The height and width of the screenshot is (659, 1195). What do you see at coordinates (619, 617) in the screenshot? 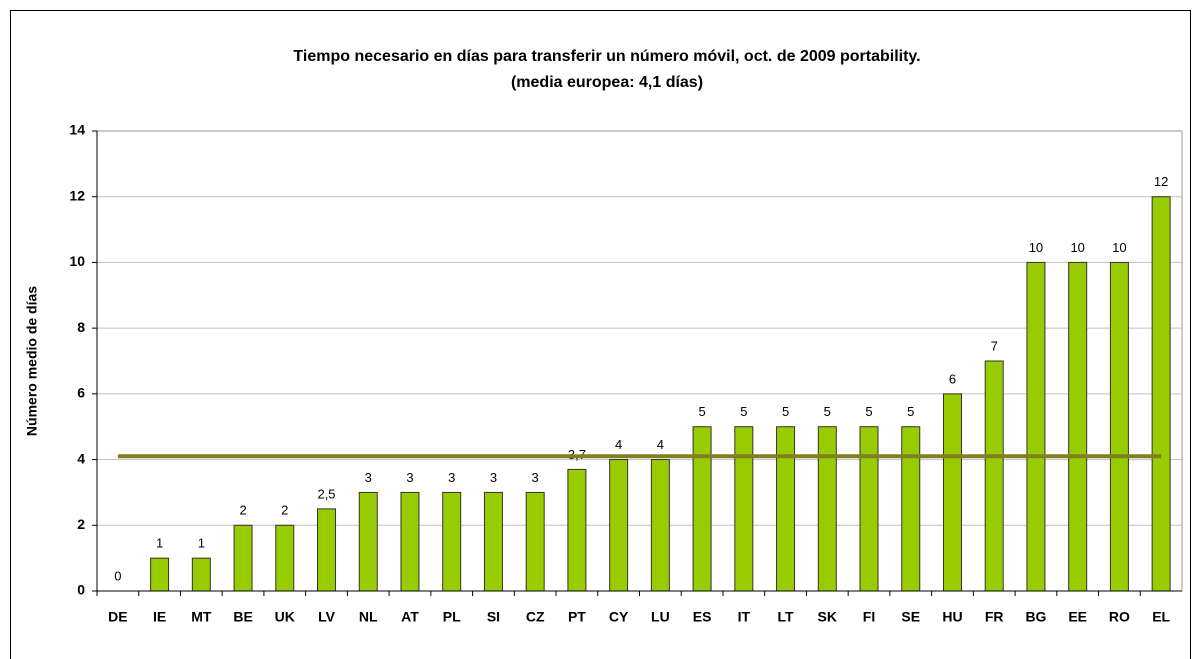
I see `x-tick-label: CY` at bounding box center [619, 617].